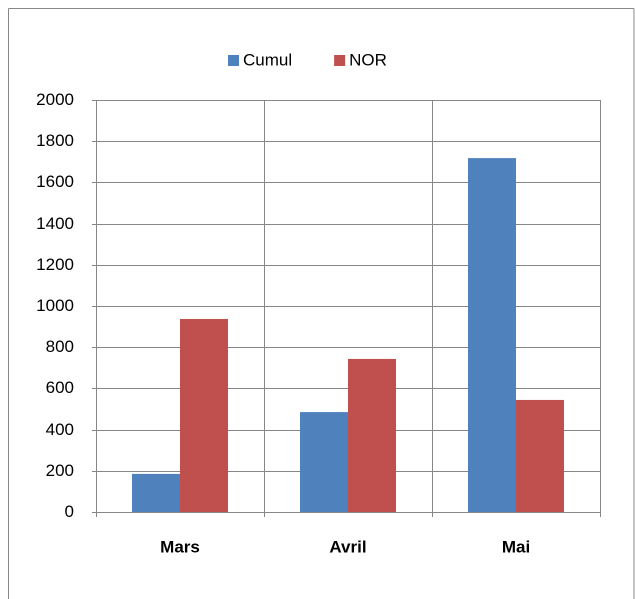  What do you see at coordinates (55, 223) in the screenshot?
I see `y-tick-label: 1400` at bounding box center [55, 223].